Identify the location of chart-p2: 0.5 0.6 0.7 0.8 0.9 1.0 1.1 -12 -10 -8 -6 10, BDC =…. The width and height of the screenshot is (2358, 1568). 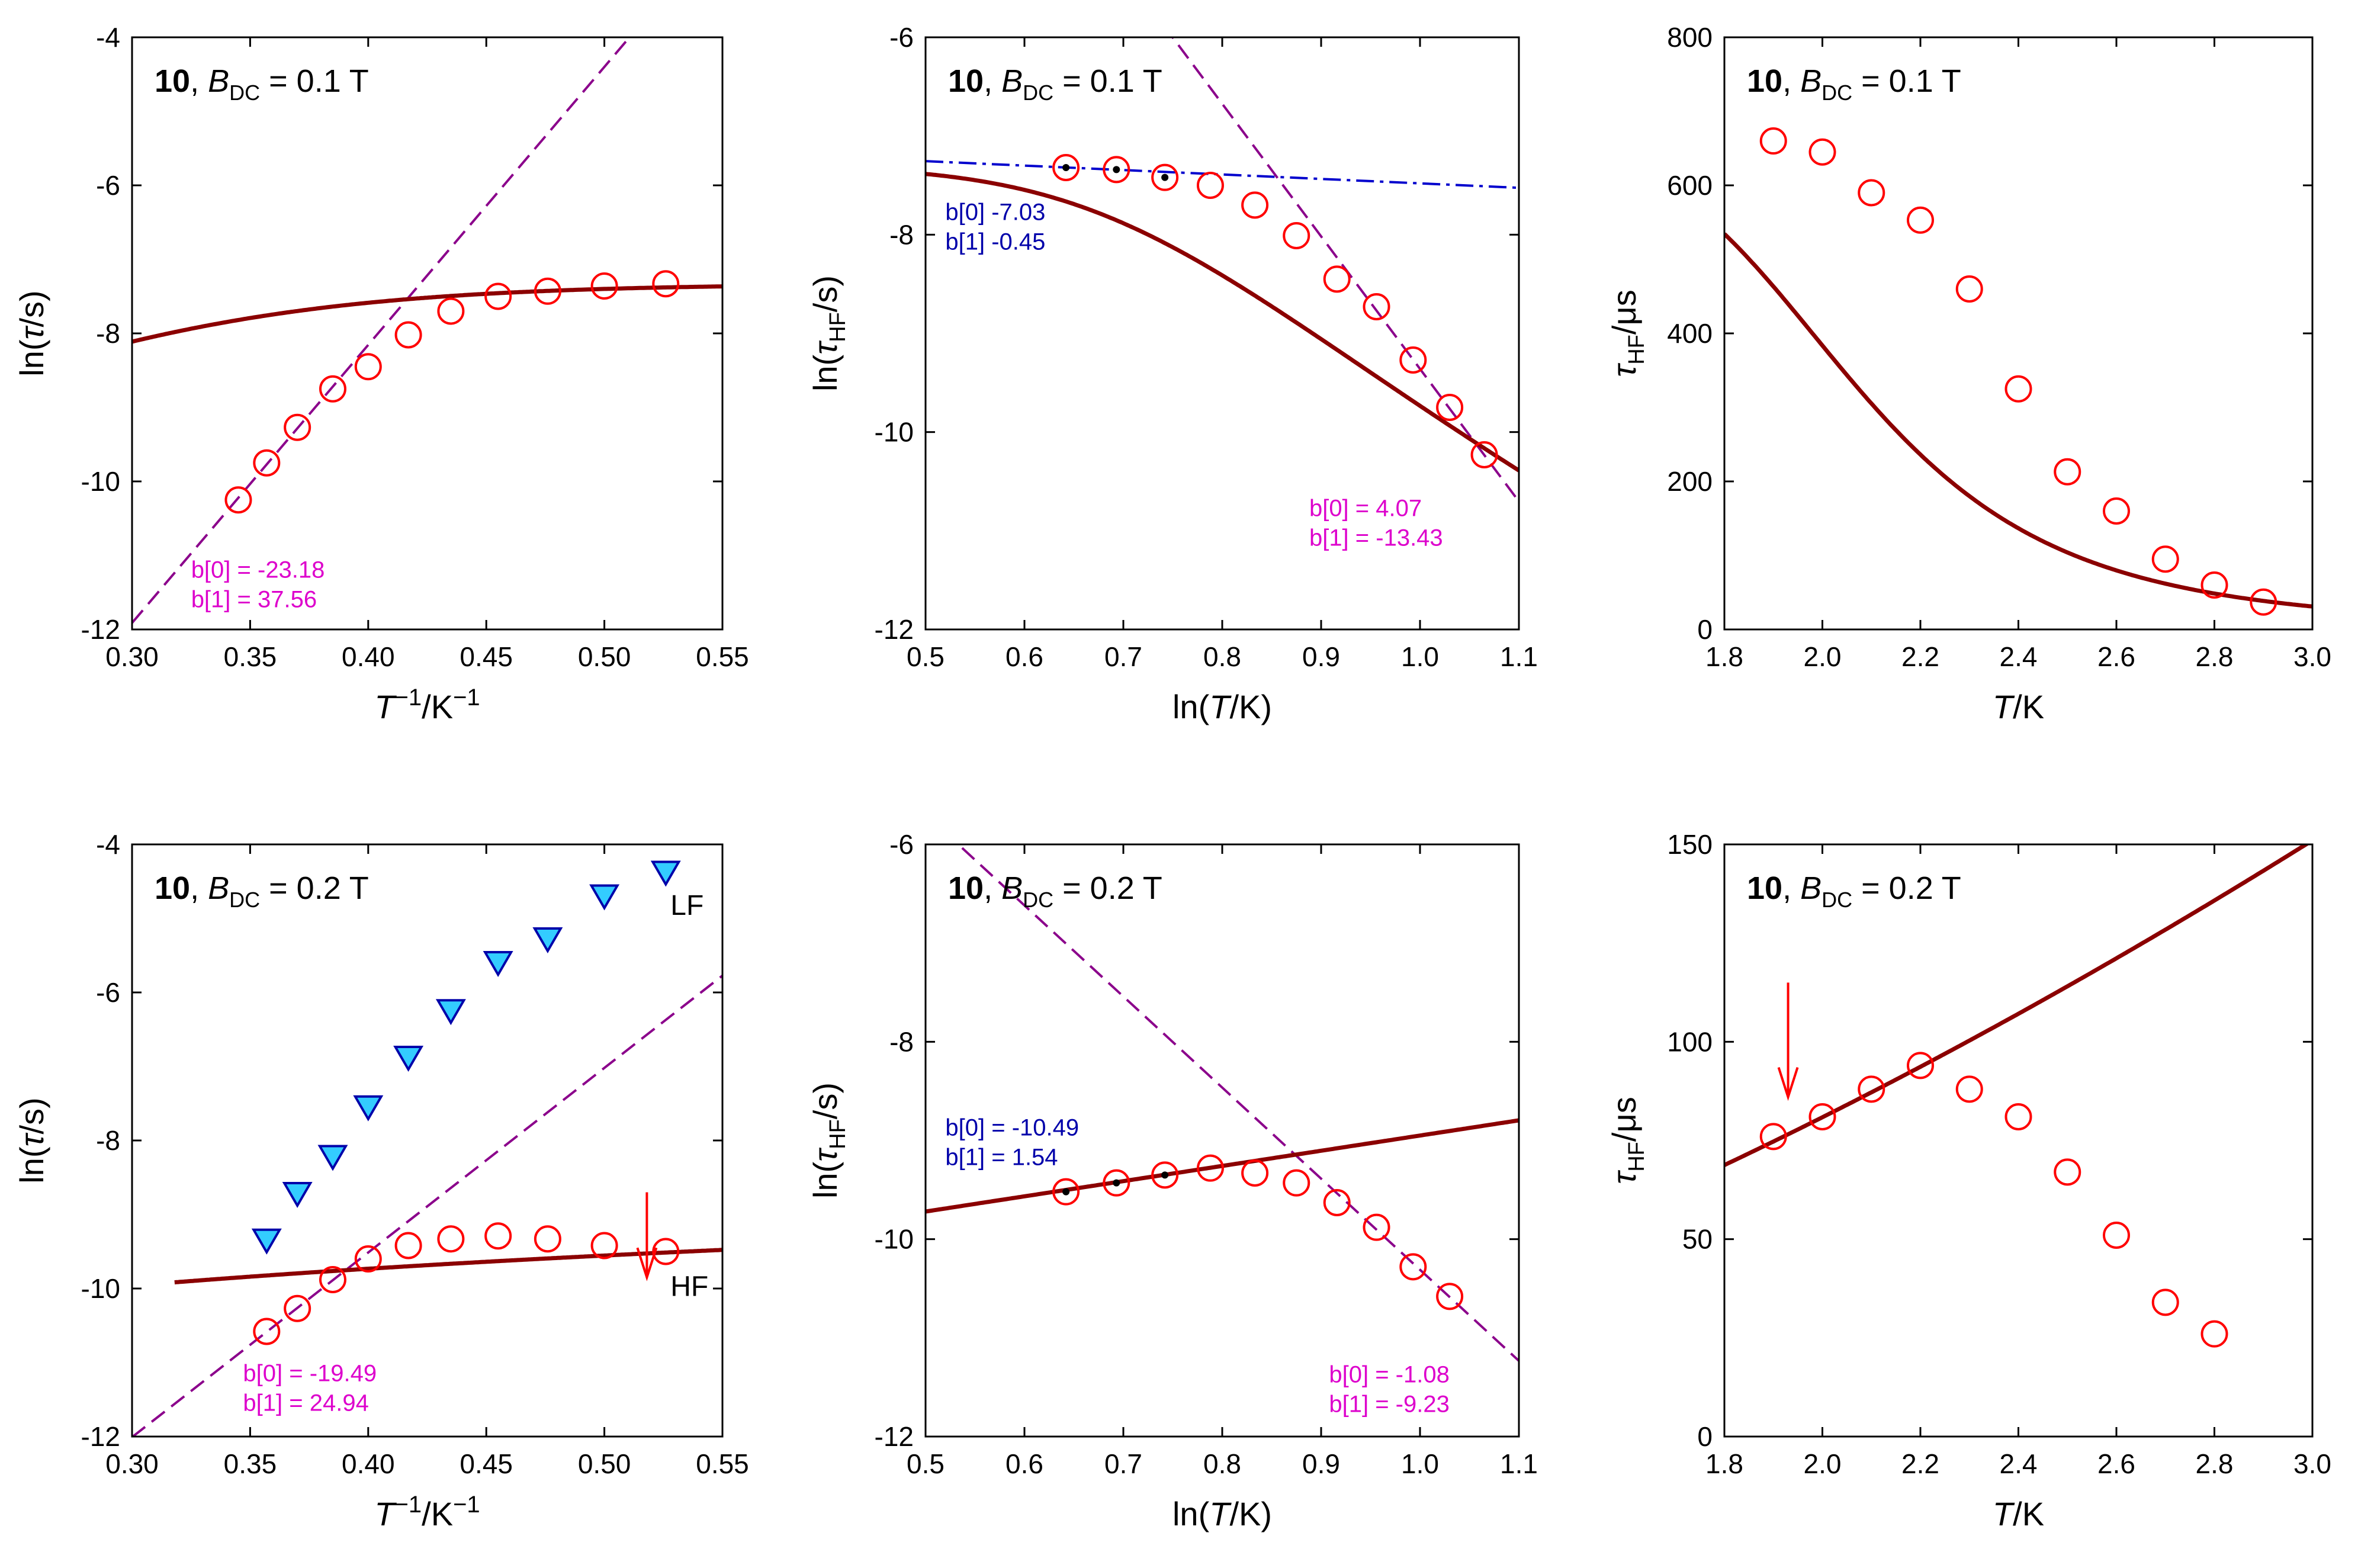
(1172, 373).